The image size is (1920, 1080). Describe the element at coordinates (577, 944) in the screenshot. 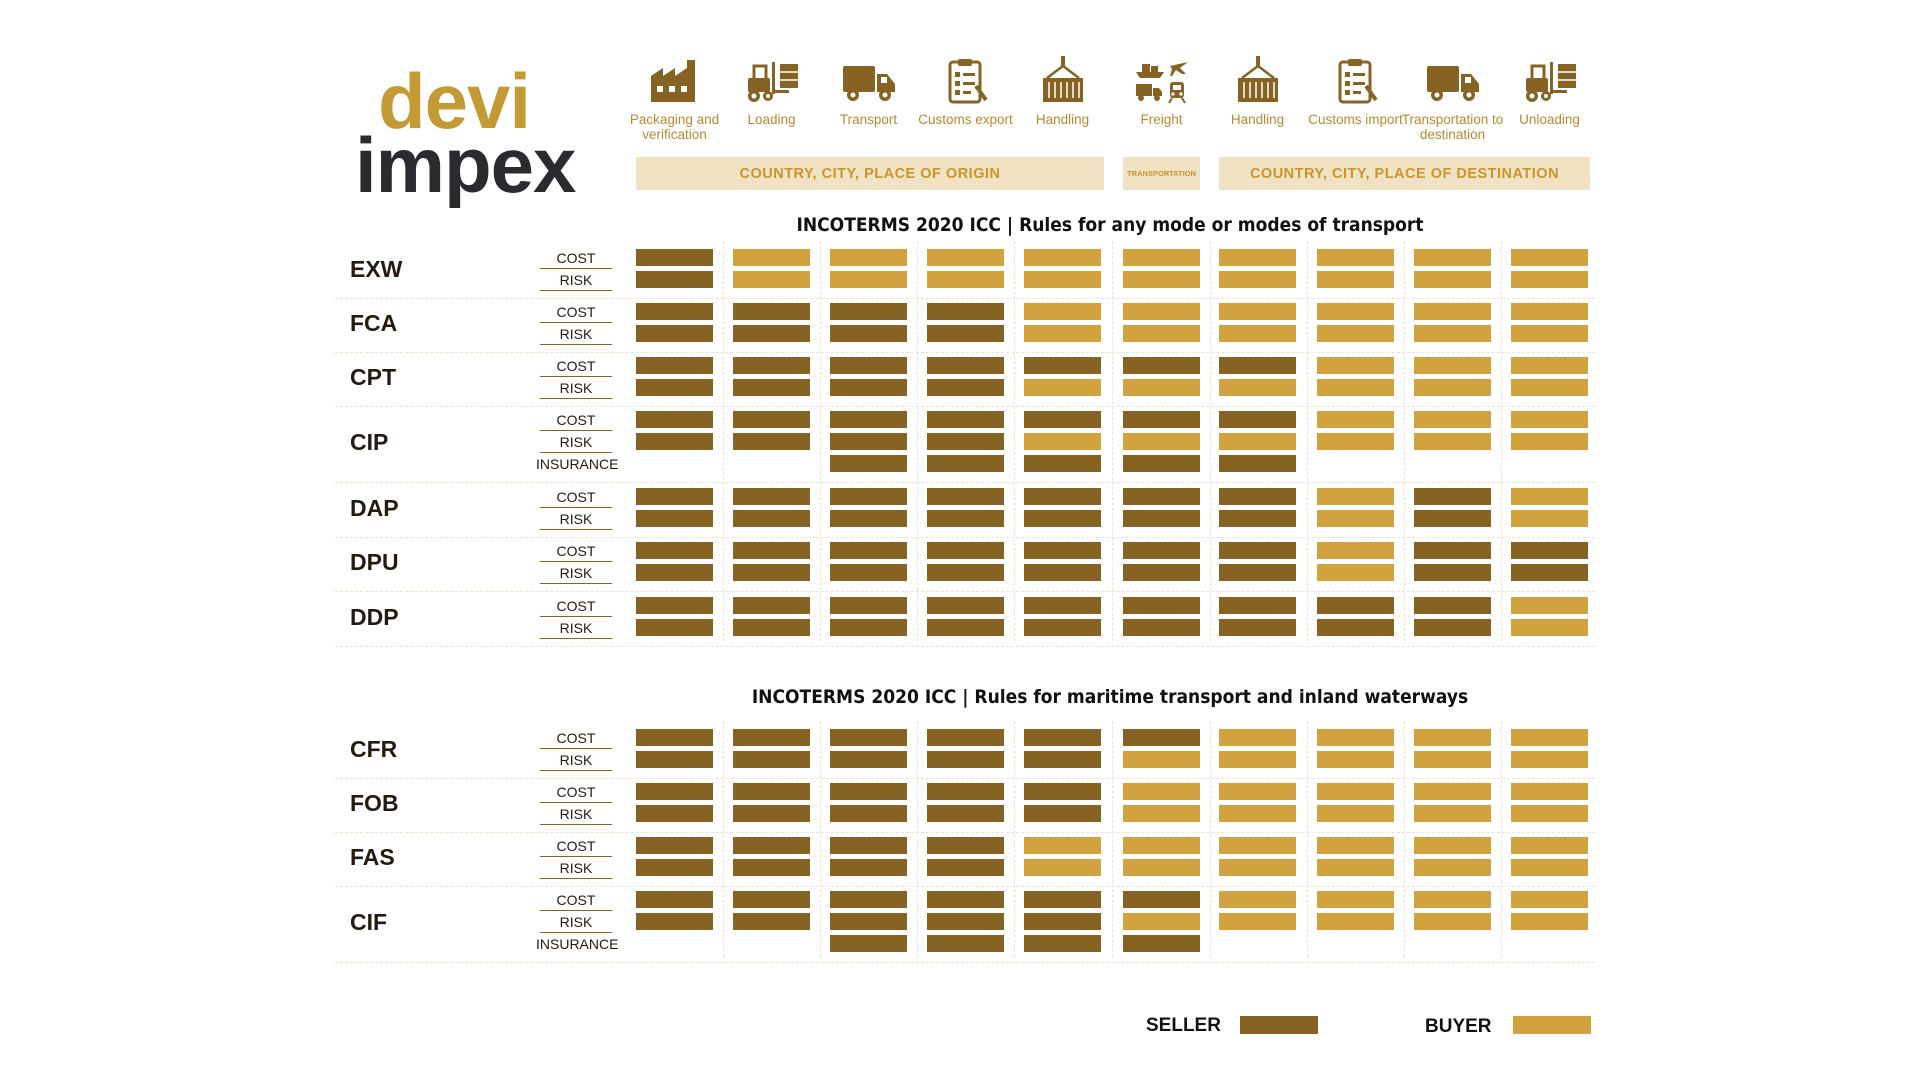

I see `row-label-insurance: INSURANCE` at that location.